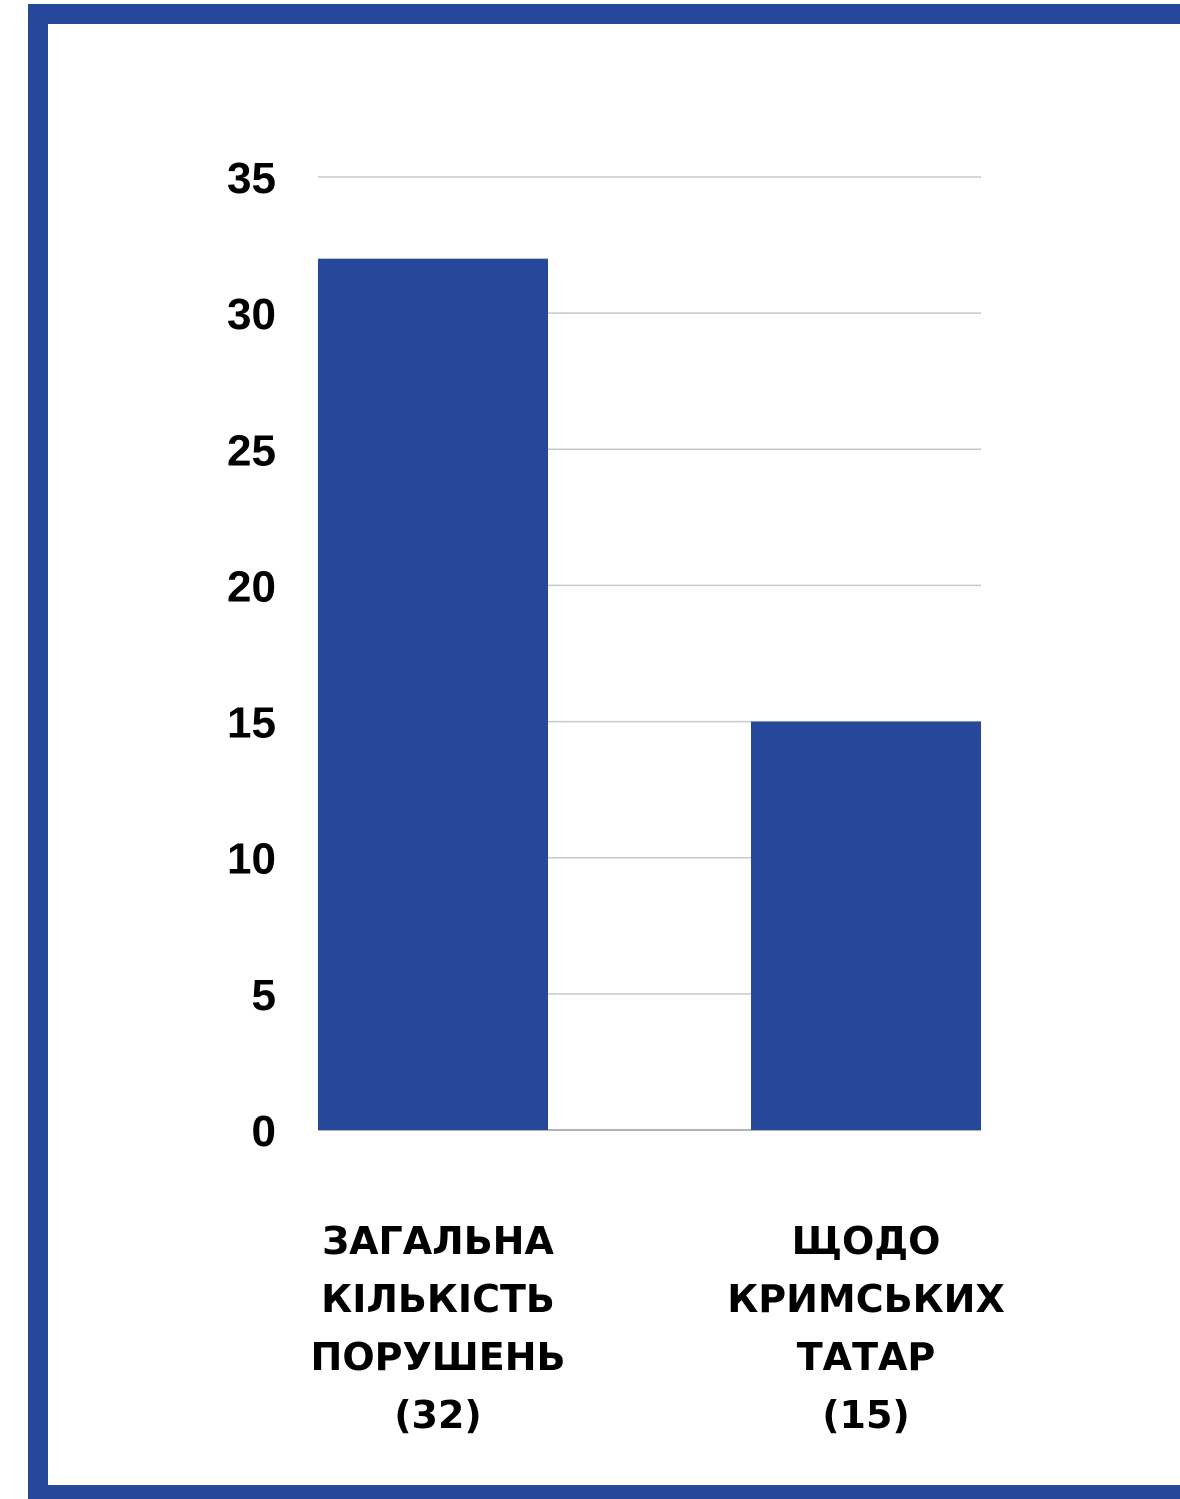  What do you see at coordinates (251, 586) in the screenshot?
I see `y-tick-label-20: 20` at bounding box center [251, 586].